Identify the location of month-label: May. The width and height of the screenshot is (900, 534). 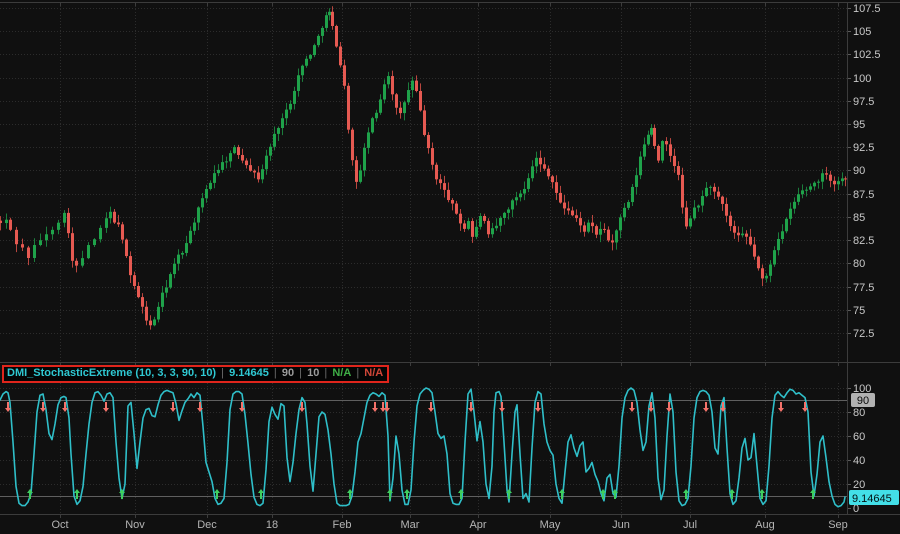
(550, 525).